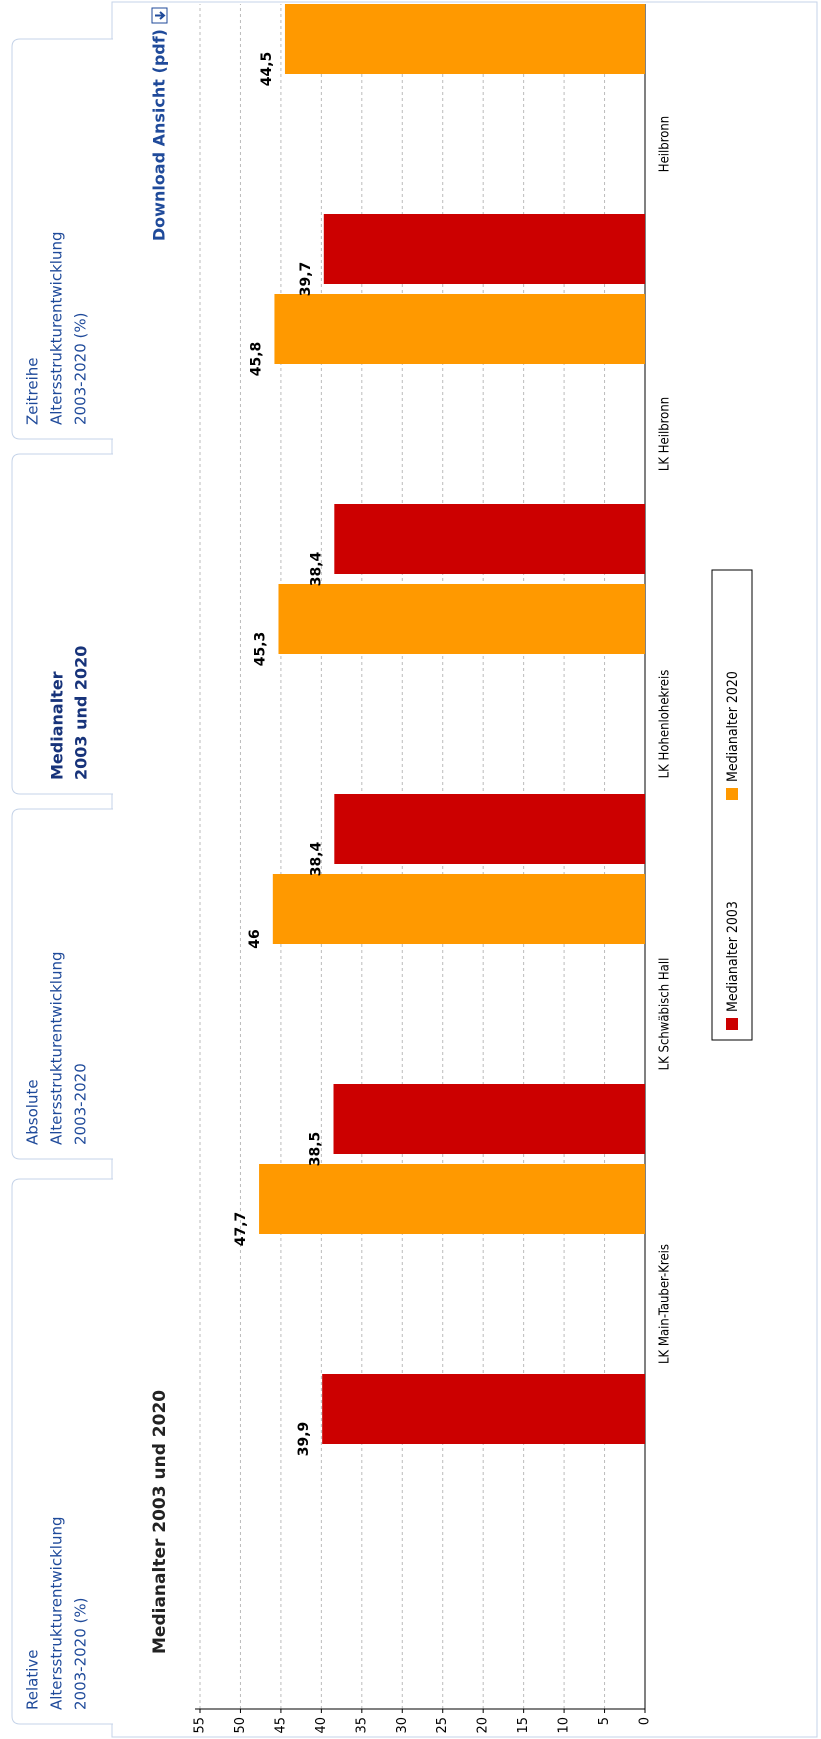 The image size is (821, 1739). What do you see at coordinates (241, 1229) in the screenshot?
I see `value-label: 47,7` at bounding box center [241, 1229].